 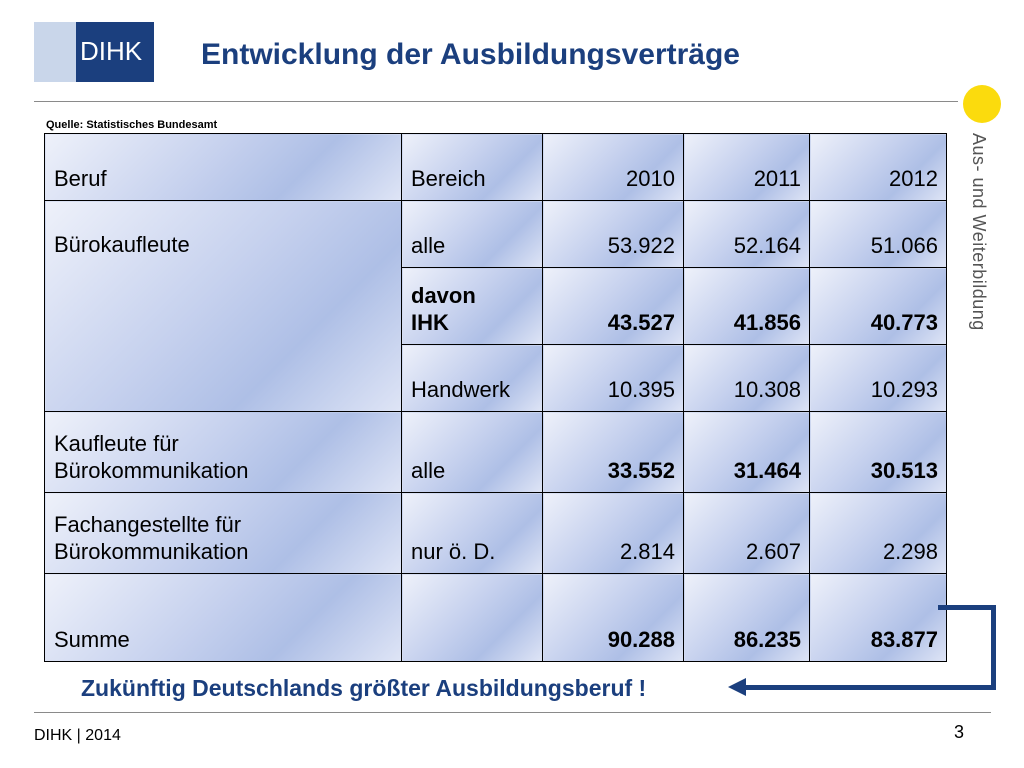 What do you see at coordinates (613, 306) in the screenshot?
I see `cell-2010: 43.527` at bounding box center [613, 306].